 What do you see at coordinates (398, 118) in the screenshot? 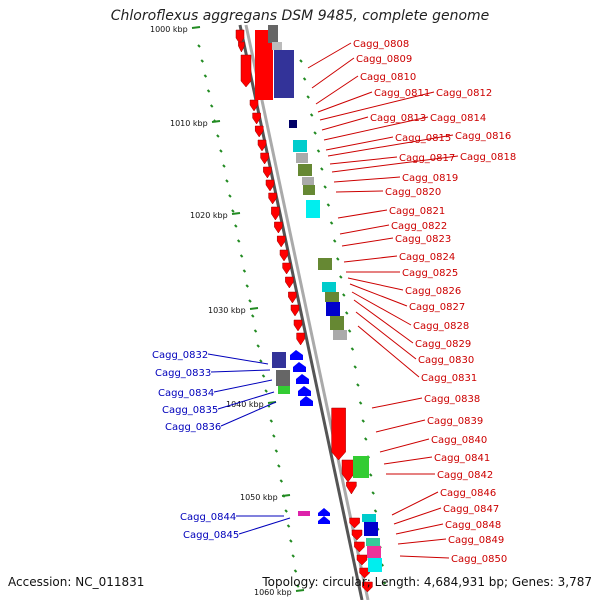
I see `gene-label: Cagg_0813` at bounding box center [398, 118].